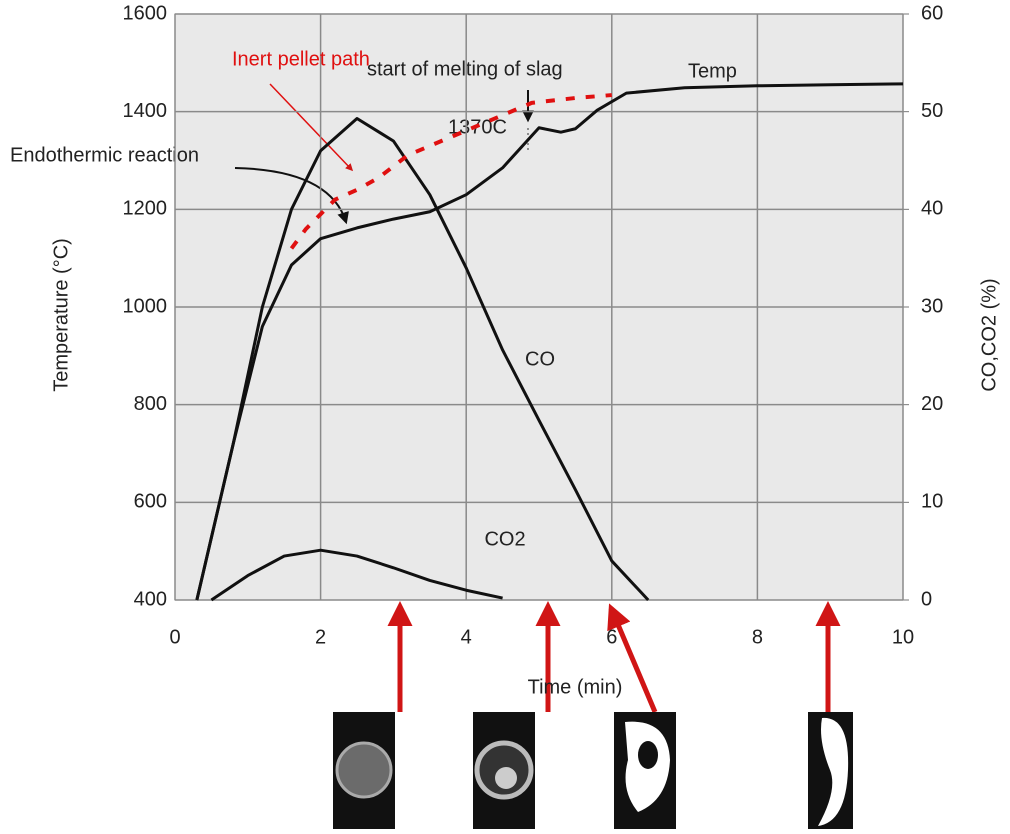 This screenshot has height=834, width=1010. What do you see at coordinates (903, 637) in the screenshot?
I see `x-tick-label: 10` at bounding box center [903, 637].